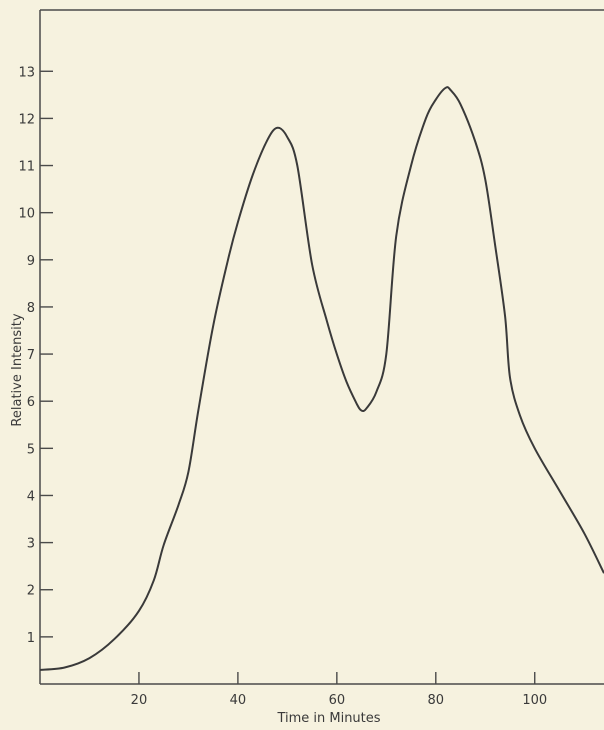  I want to click on x-axis-ticks: 20 40 60 80 100, so click(339, 690).